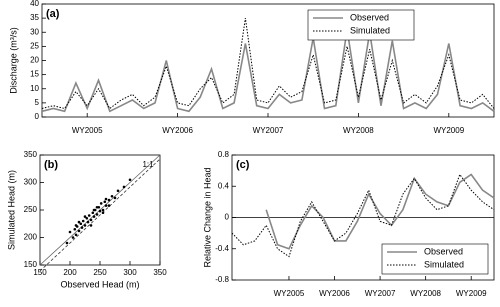 This screenshot has height=307, width=500. I want to click on y-tick-label: 30, so click(34, 31).